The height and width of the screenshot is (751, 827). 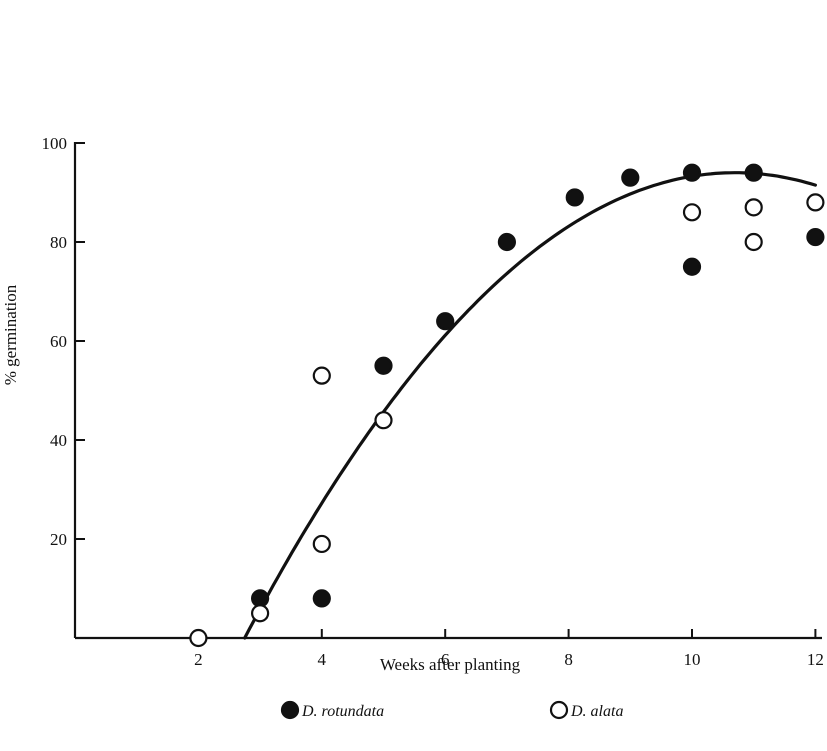 I want to click on y-tick-label: 20, so click(x=58, y=539).